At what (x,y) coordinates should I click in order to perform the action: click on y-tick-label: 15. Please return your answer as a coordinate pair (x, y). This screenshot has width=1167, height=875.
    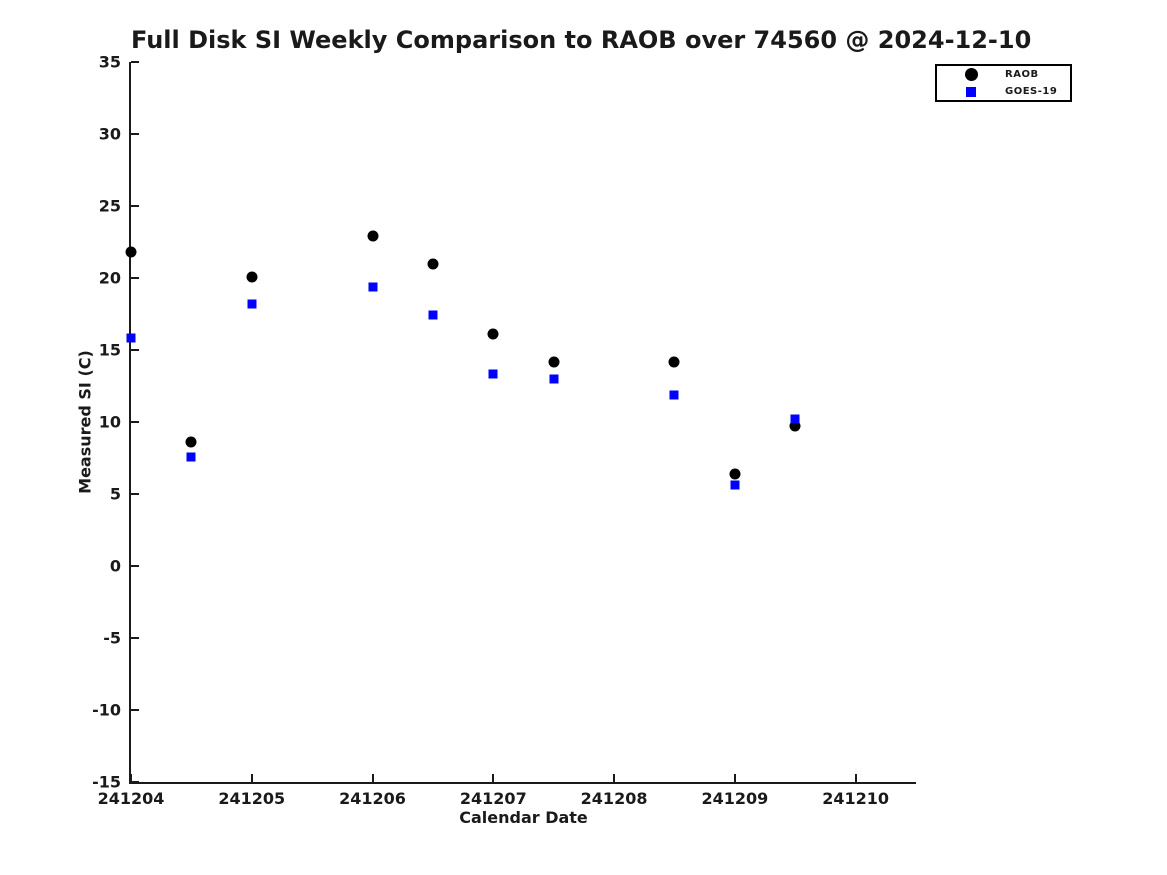
    Looking at the image, I should click on (109, 350).